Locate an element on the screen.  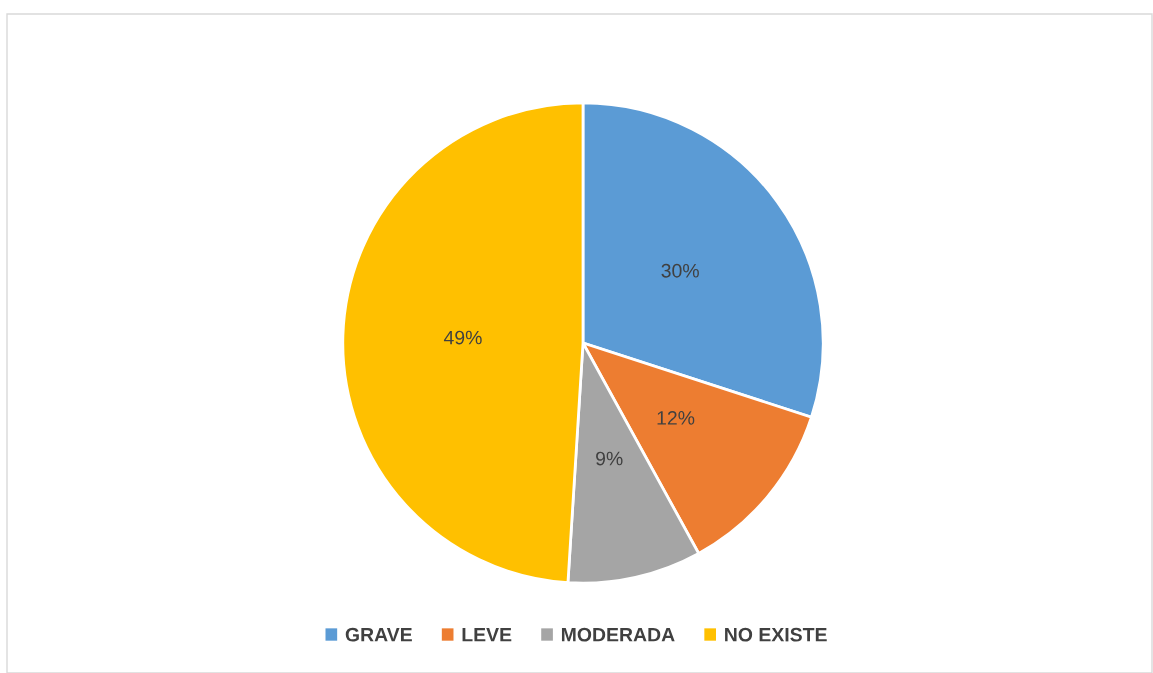
data-label: 12% is located at coordinates (676, 418).